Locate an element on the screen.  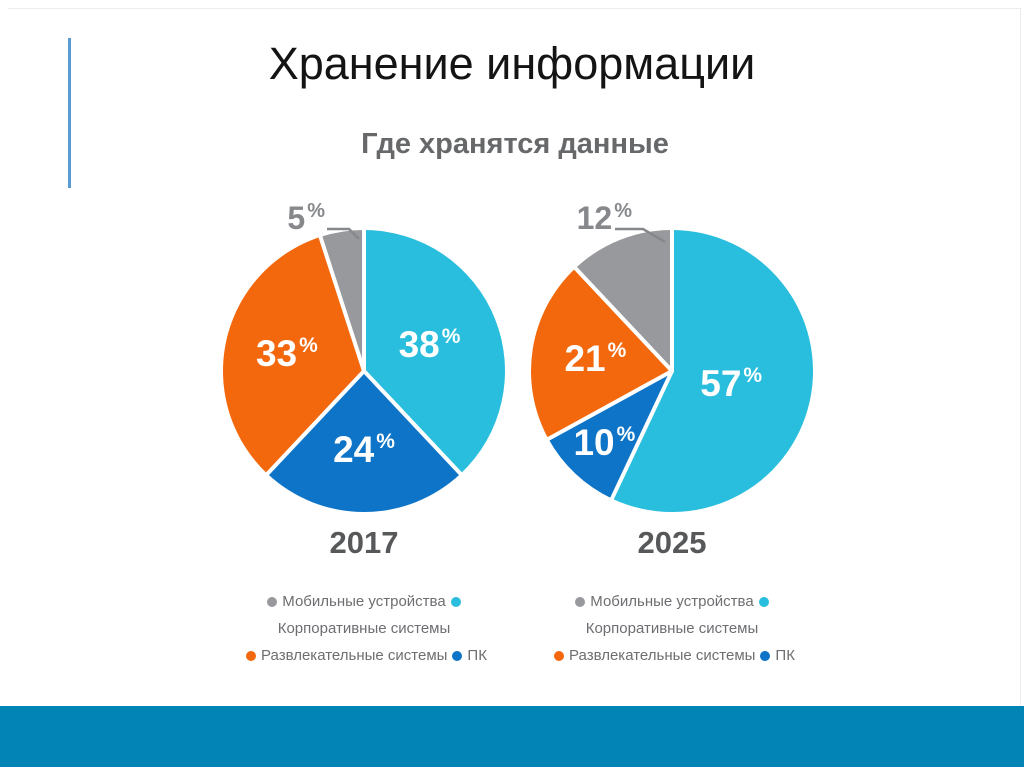
year-label: 2017 is located at coordinates (364, 542).